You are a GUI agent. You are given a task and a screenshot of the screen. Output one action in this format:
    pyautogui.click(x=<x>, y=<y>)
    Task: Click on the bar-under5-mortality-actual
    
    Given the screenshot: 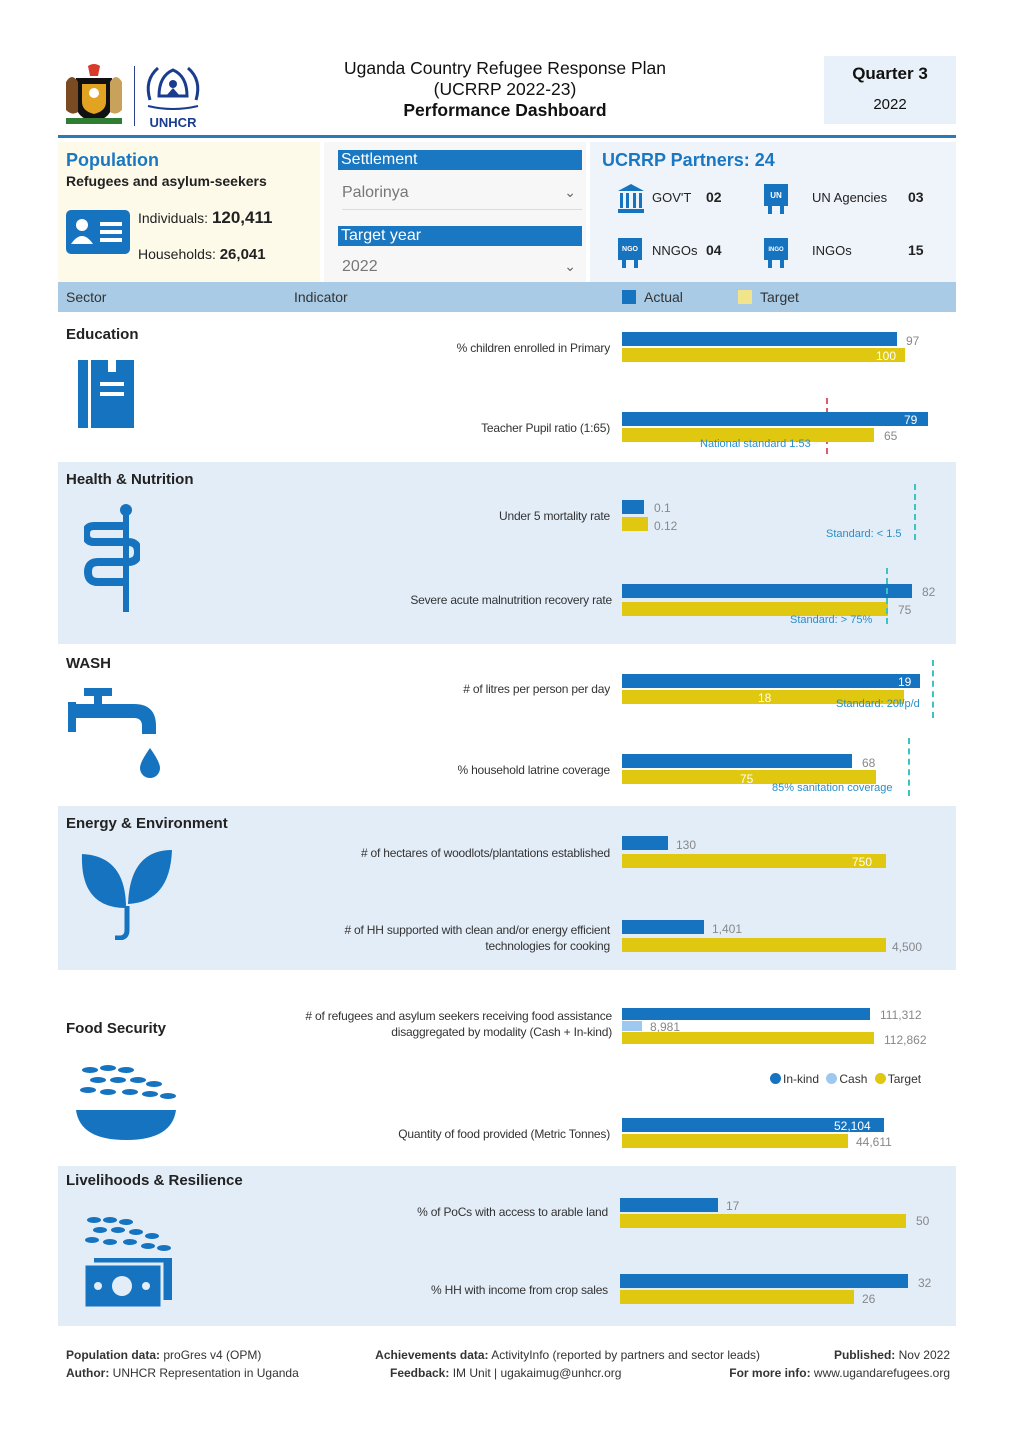 What is the action you would take?
    pyautogui.click(x=633, y=507)
    